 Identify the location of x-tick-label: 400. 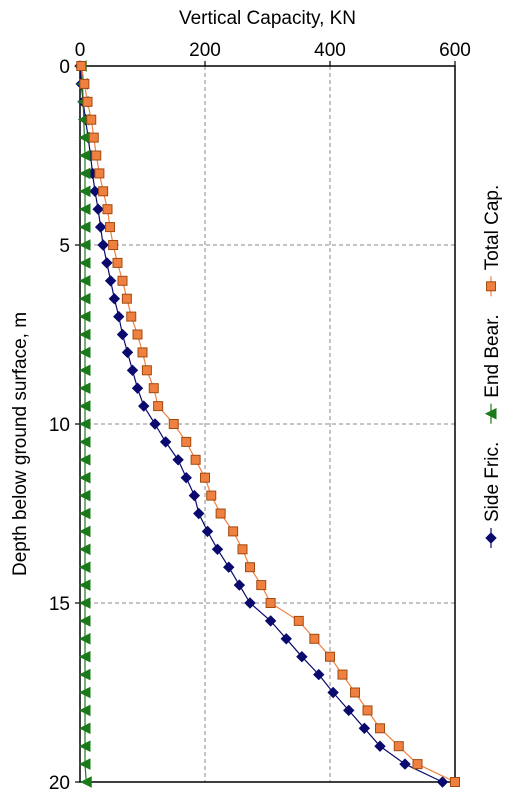
(330, 50).